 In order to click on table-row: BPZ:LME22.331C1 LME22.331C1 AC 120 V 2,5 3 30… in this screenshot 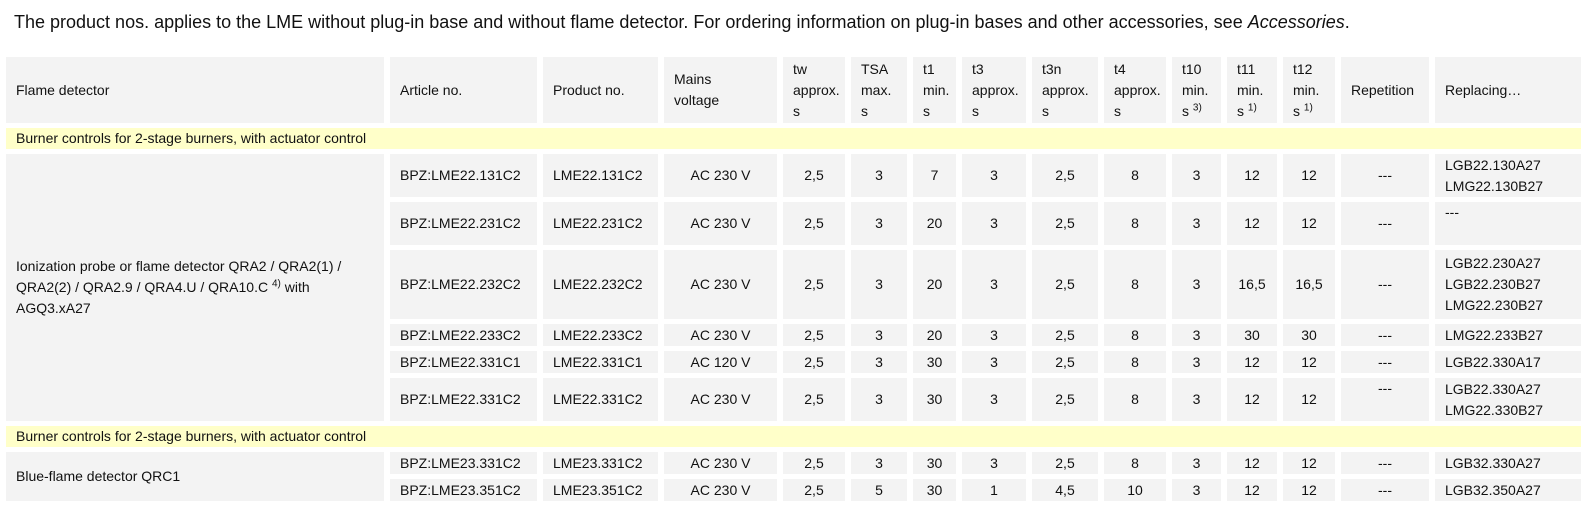, I will do `click(793, 362)`.